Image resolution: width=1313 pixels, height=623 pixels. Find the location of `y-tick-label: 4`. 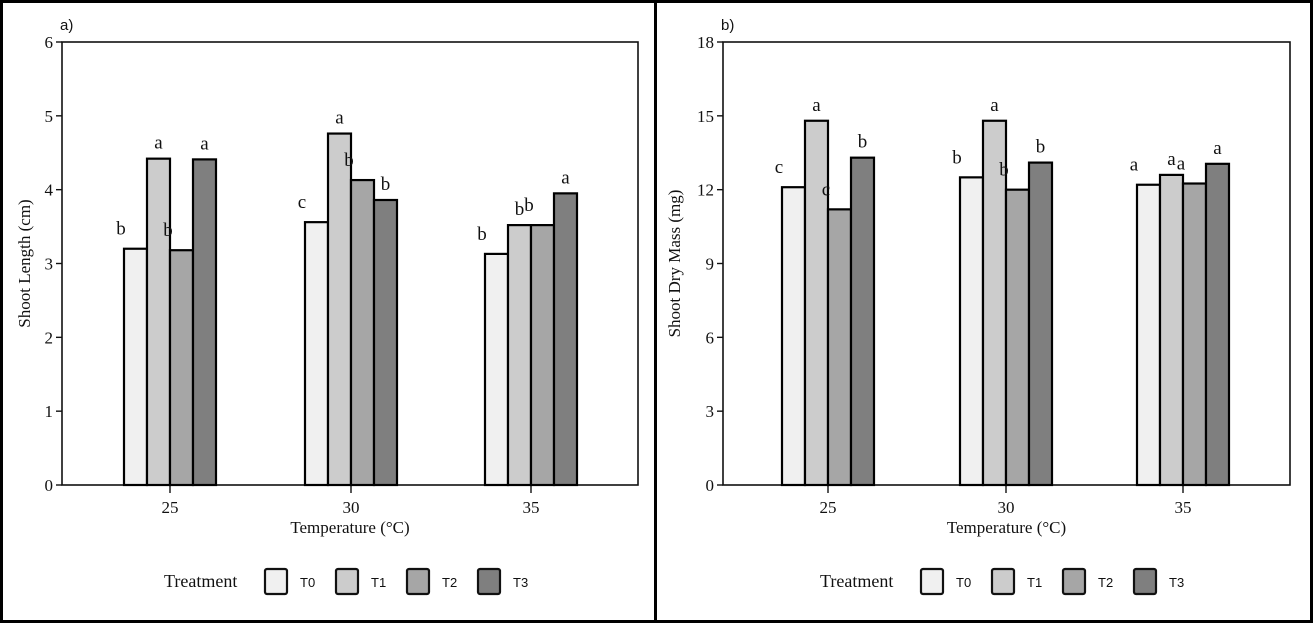

y-tick-label: 4 is located at coordinates (49, 190).